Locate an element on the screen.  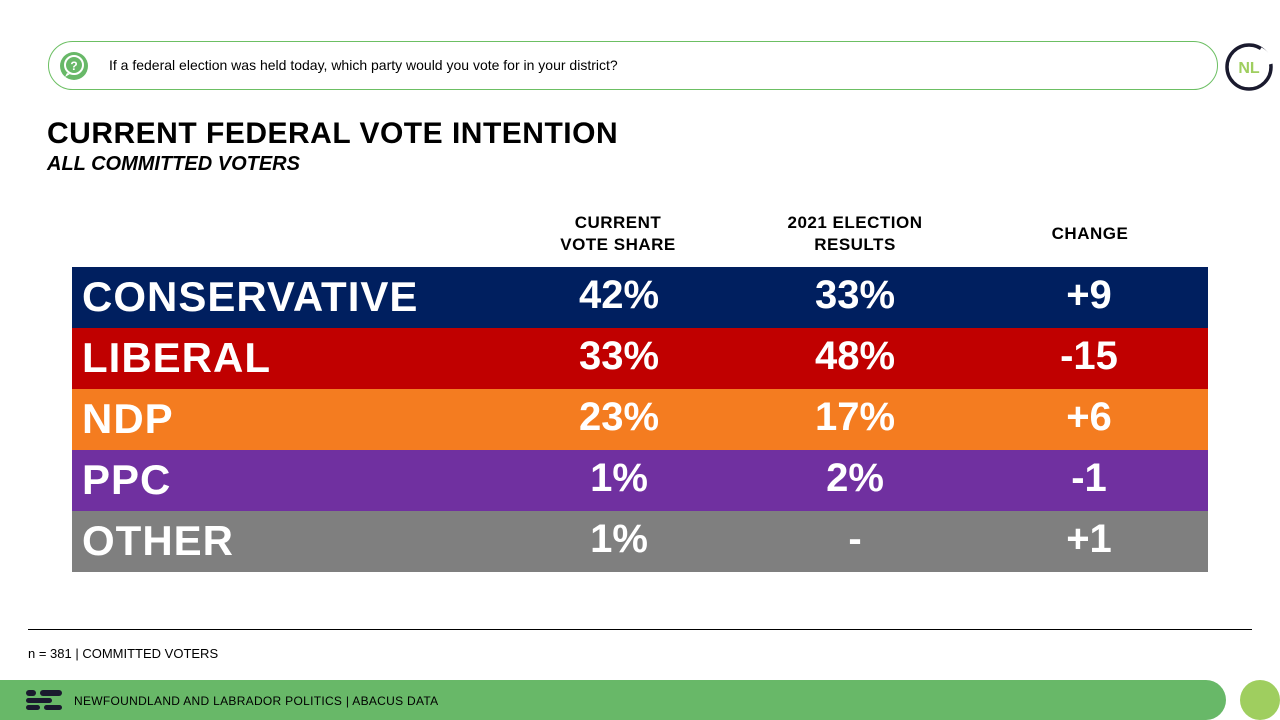
cell-previous: 17% is located at coordinates (855, 417).